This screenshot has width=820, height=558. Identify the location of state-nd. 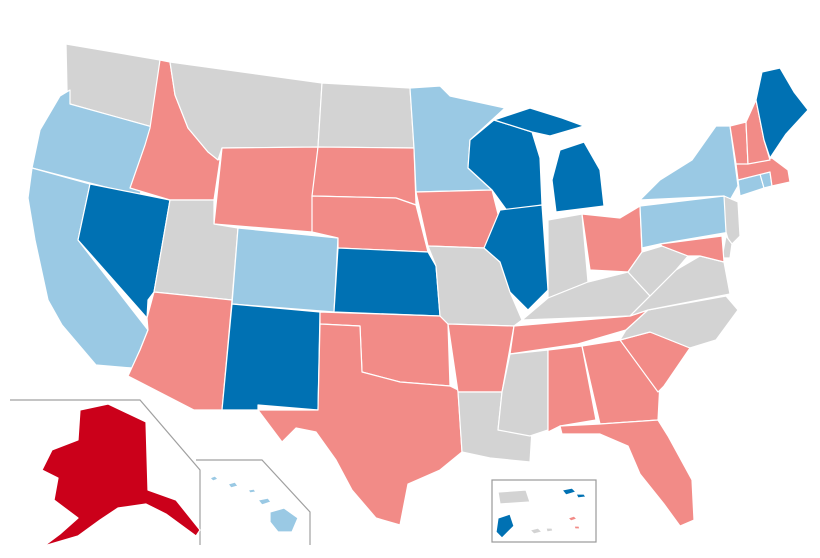
(366, 115).